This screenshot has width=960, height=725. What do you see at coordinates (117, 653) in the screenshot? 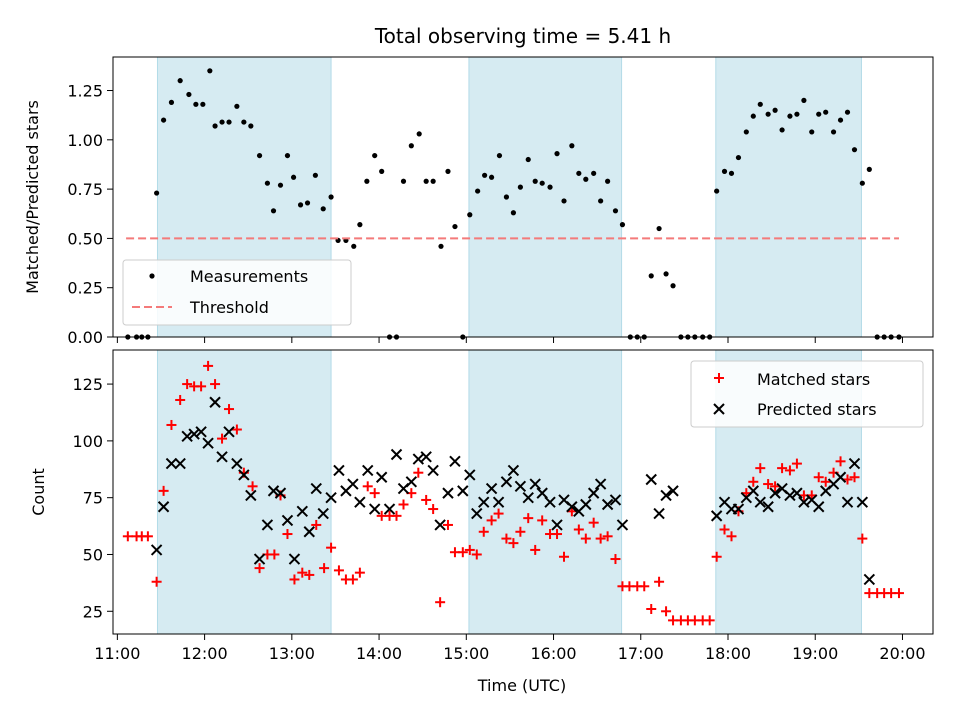
I see `xtick-label-0: 11:00` at bounding box center [117, 653].